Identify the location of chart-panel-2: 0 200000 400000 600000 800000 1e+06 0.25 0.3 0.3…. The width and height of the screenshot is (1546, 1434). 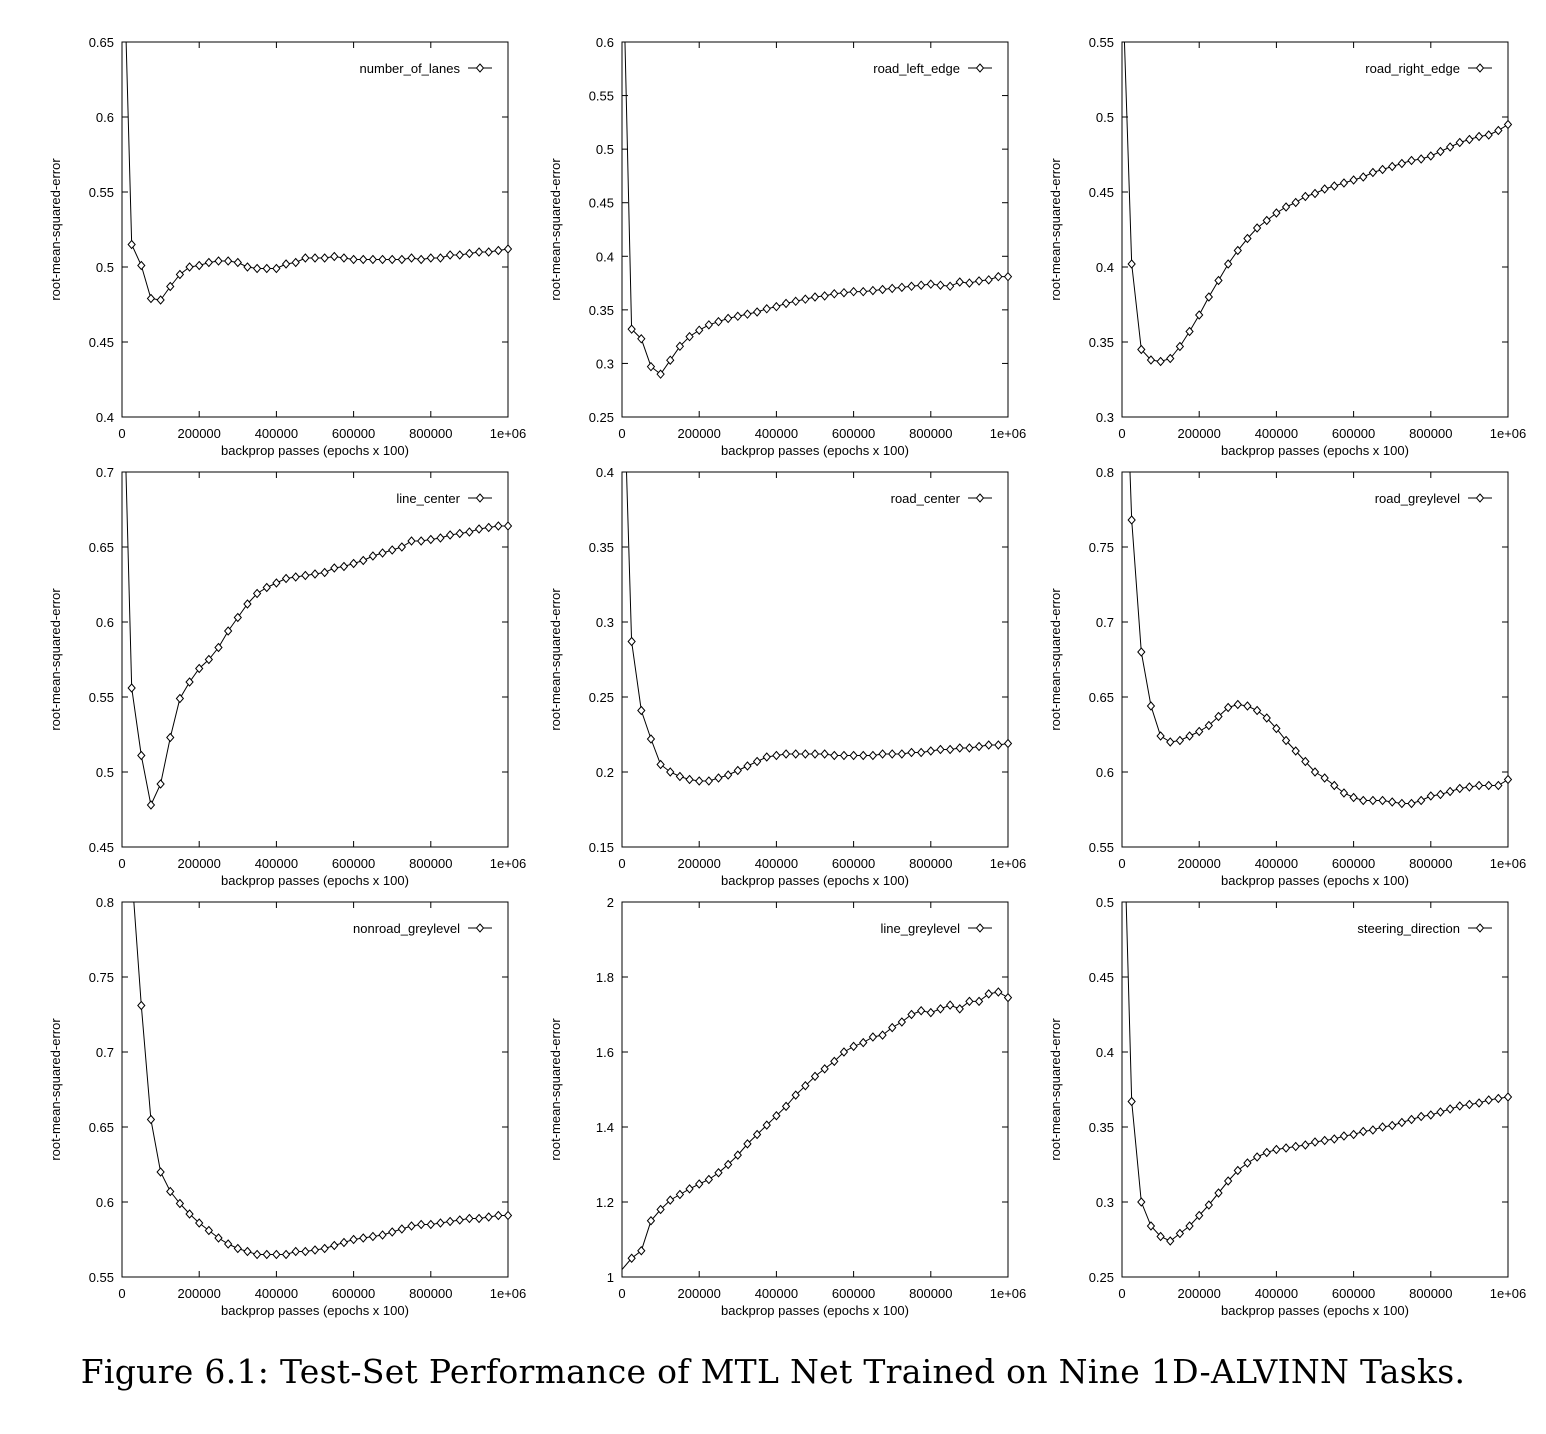
(787, 246).